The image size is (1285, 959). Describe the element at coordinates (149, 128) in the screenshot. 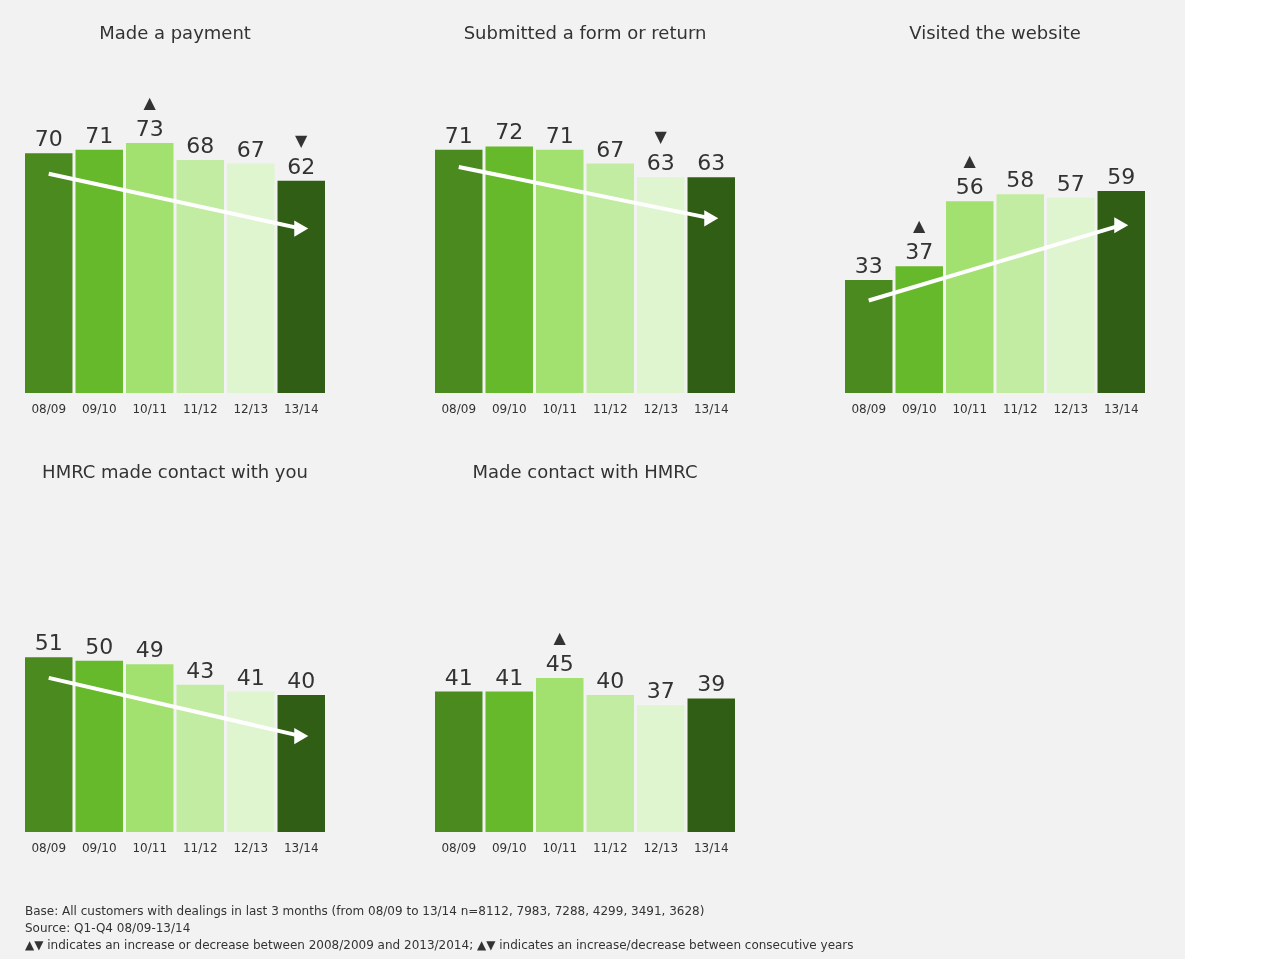

I see `data-label: 73` at that location.